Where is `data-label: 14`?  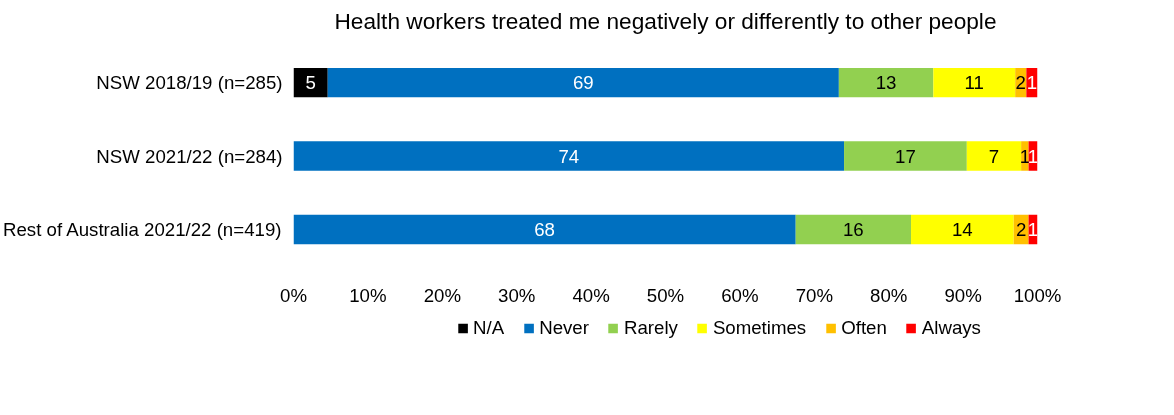 data-label: 14 is located at coordinates (962, 229).